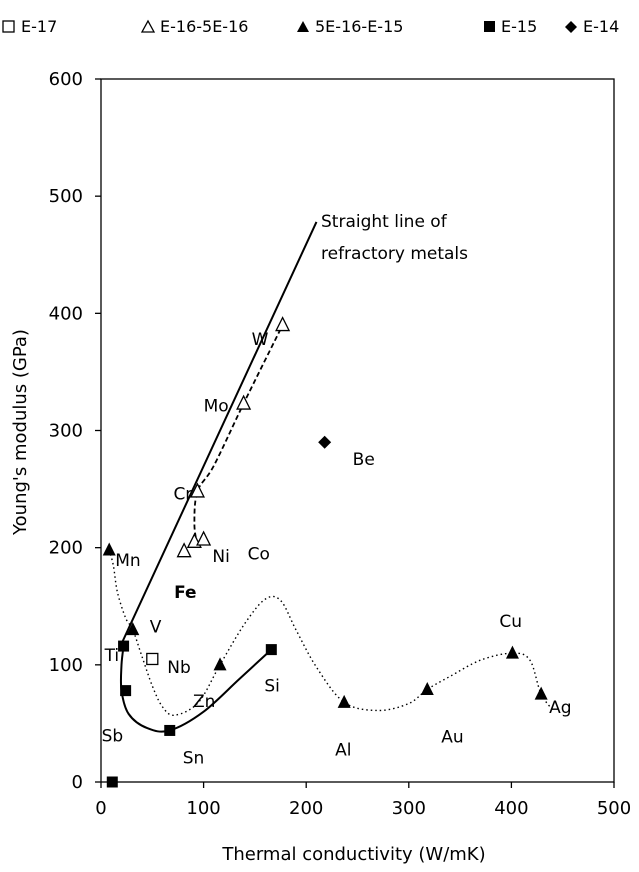 This screenshot has height=872, width=639. What do you see at coordinates (259, 554) in the screenshot?
I see `point-label-co: Co` at bounding box center [259, 554].